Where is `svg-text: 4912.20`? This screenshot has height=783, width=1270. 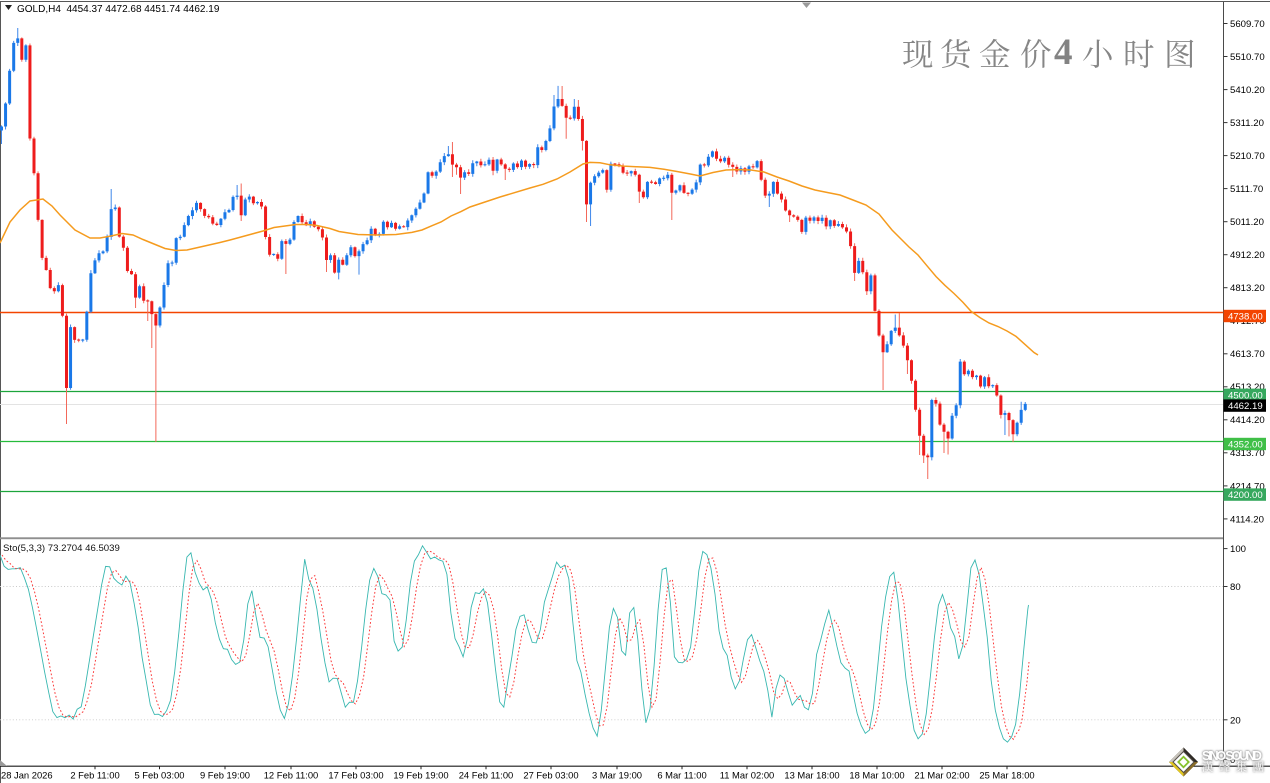 svg-text: 4912.20 is located at coordinates (1247, 255).